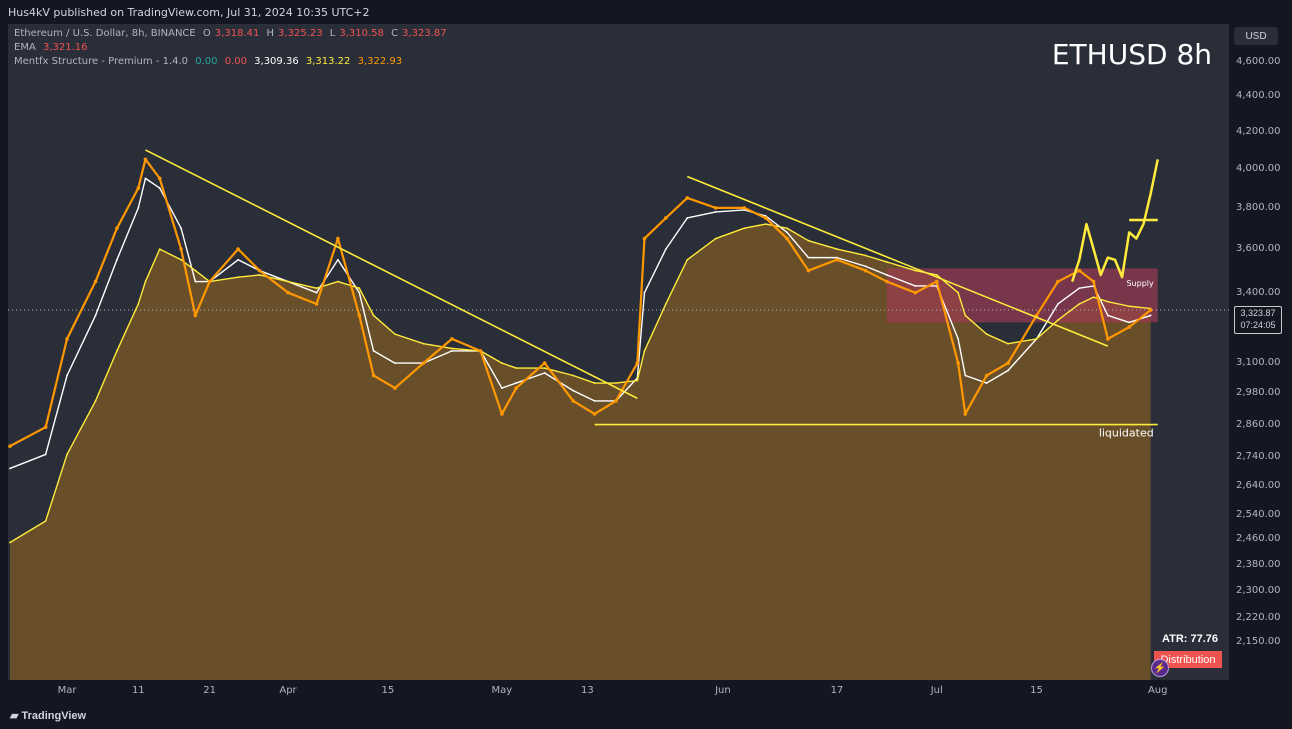 This screenshot has height=729, width=1292. I want to click on y-tick-label: 3,400.00, so click(1258, 292).